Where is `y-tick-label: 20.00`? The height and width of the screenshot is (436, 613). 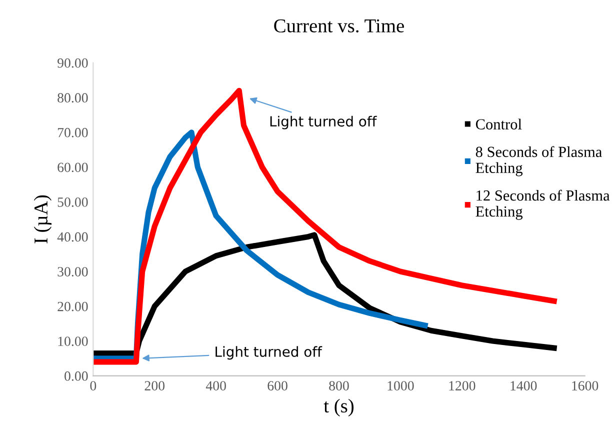
y-tick-label: 20.00 is located at coordinates (73, 307).